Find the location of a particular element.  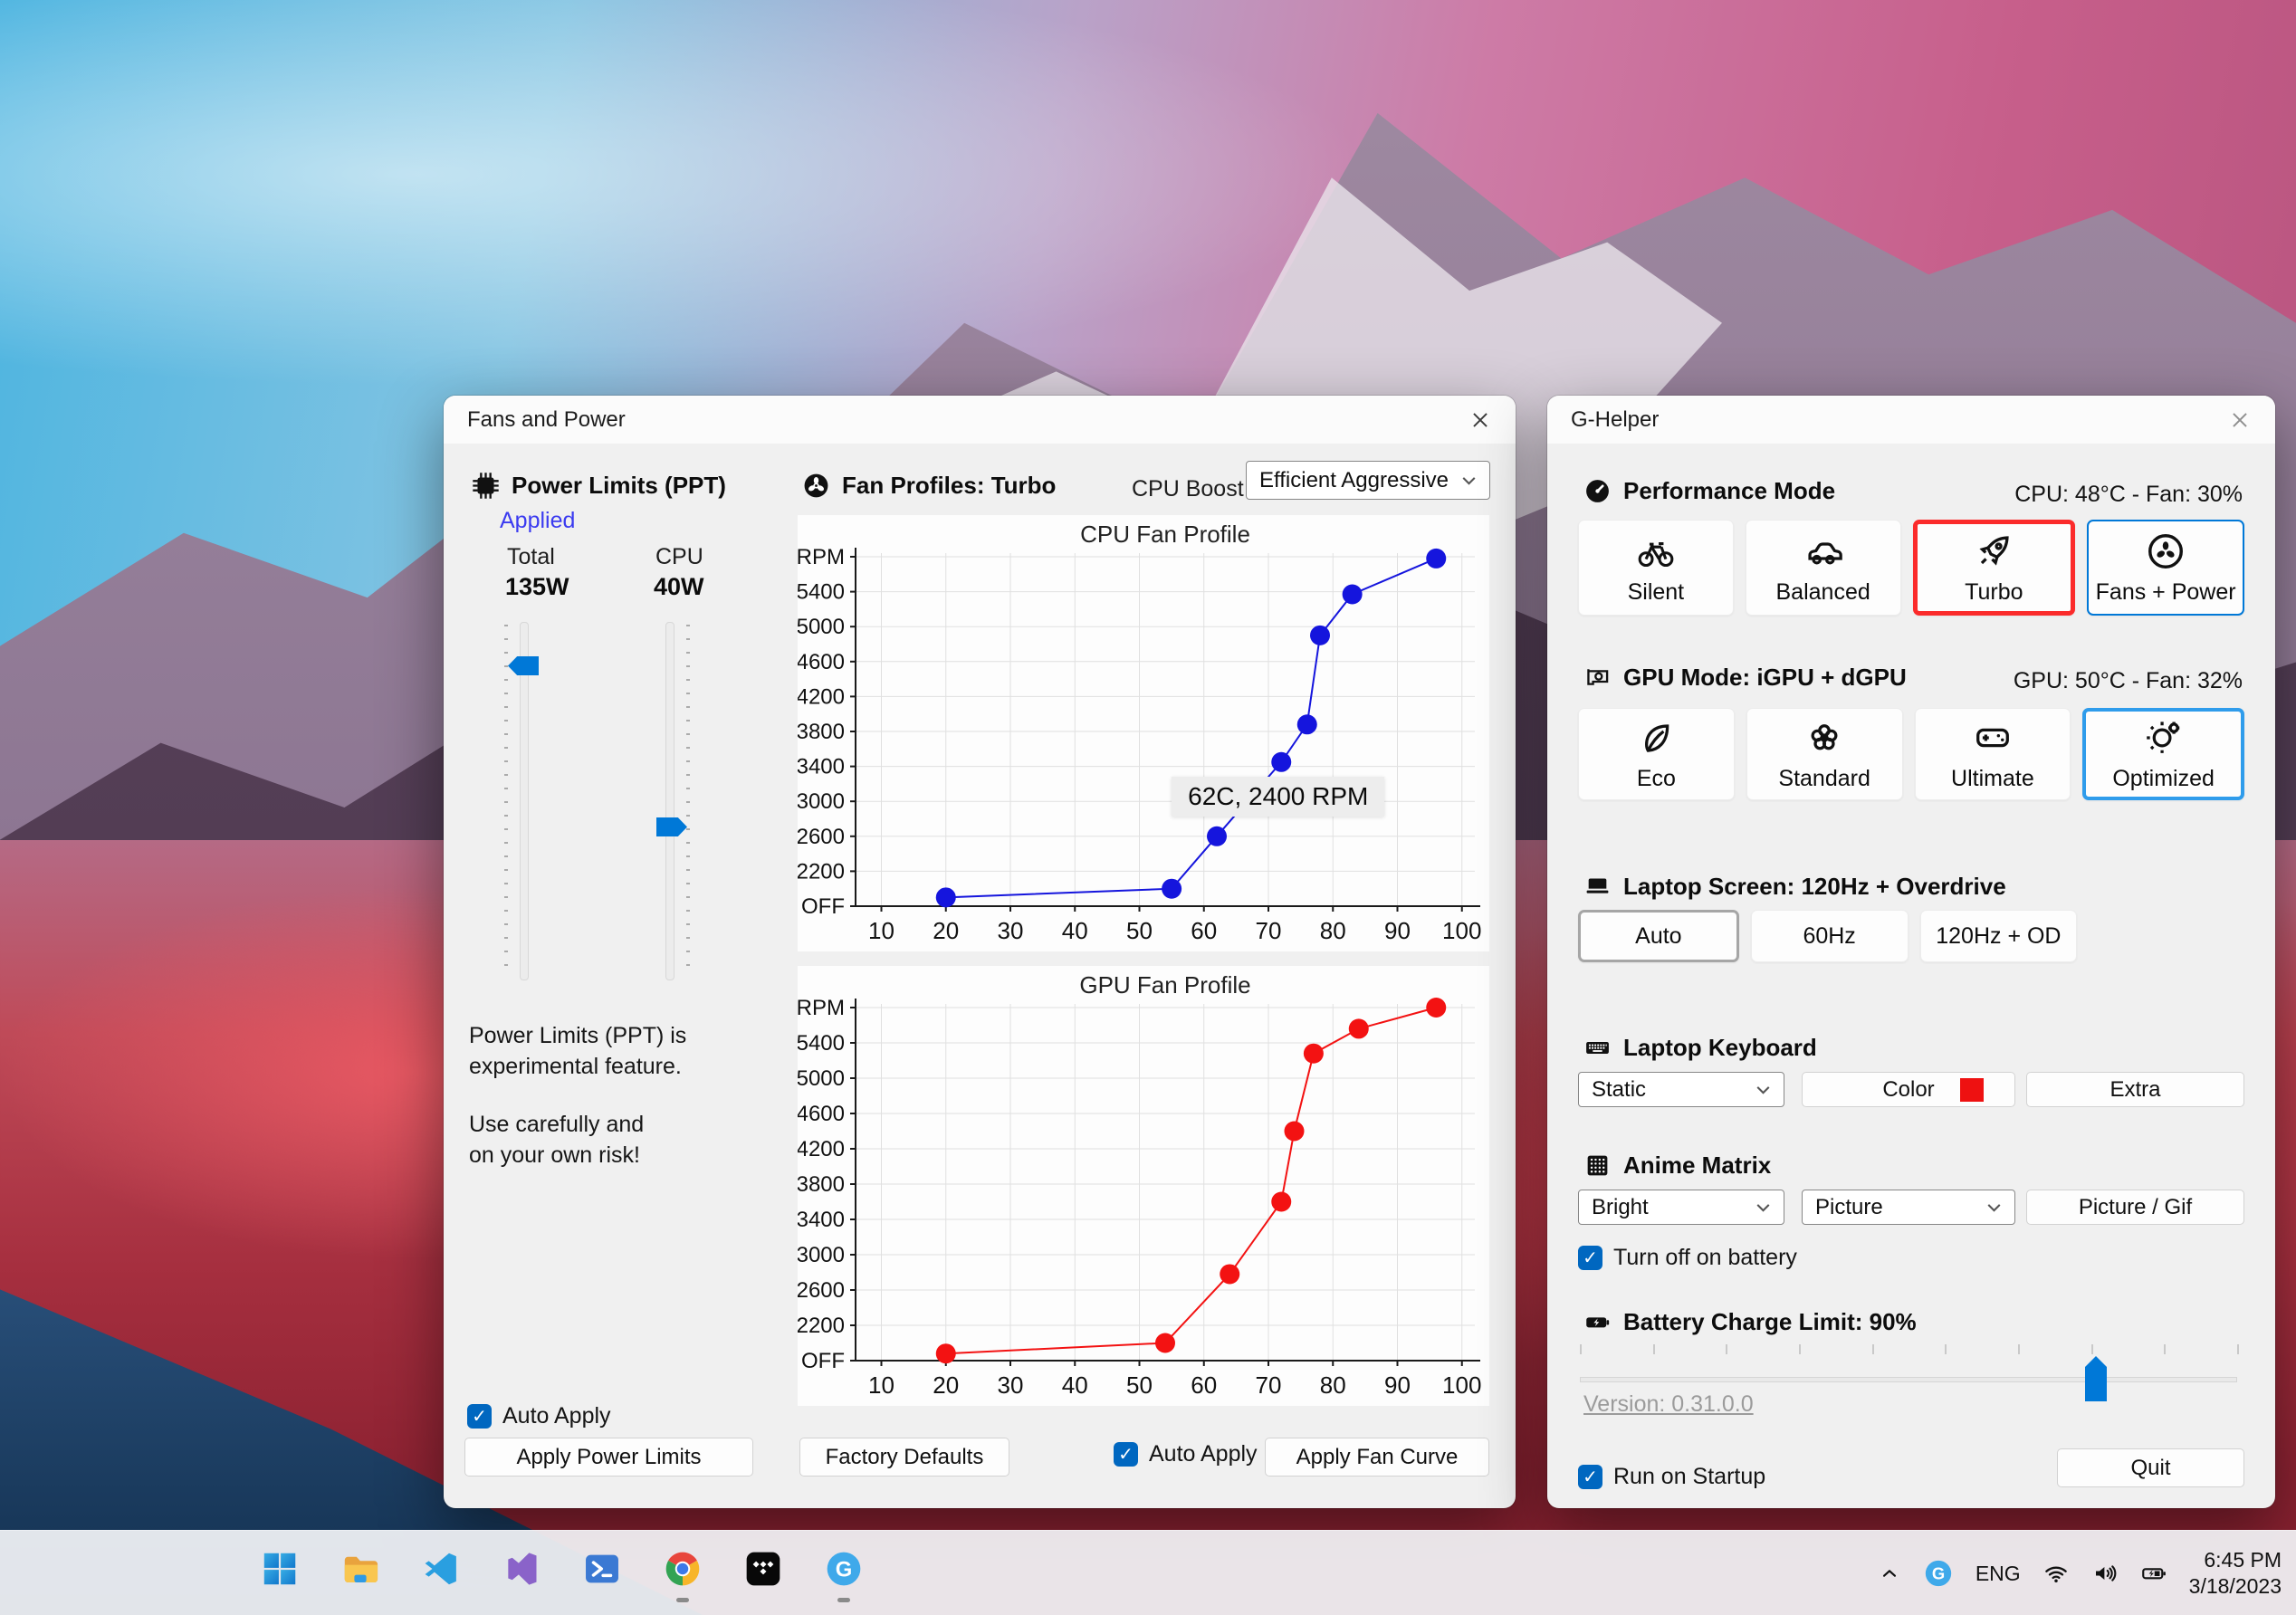

taskbar-file-explorer is located at coordinates (360, 1568).